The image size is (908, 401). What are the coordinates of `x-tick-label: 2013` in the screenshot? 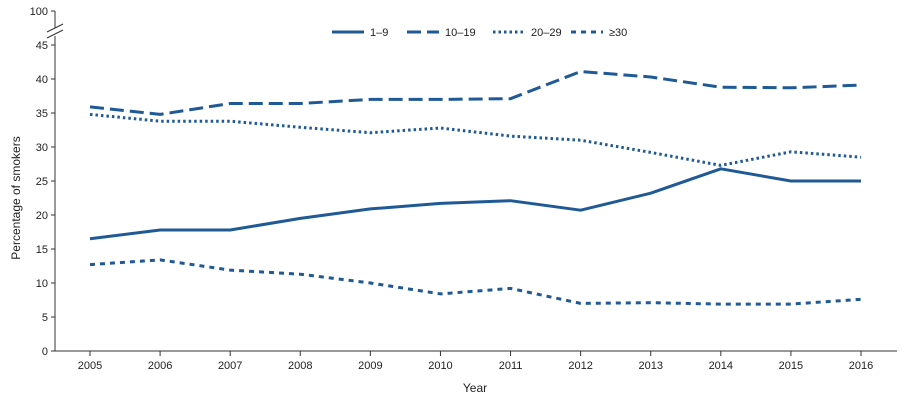 It's located at (650, 366).